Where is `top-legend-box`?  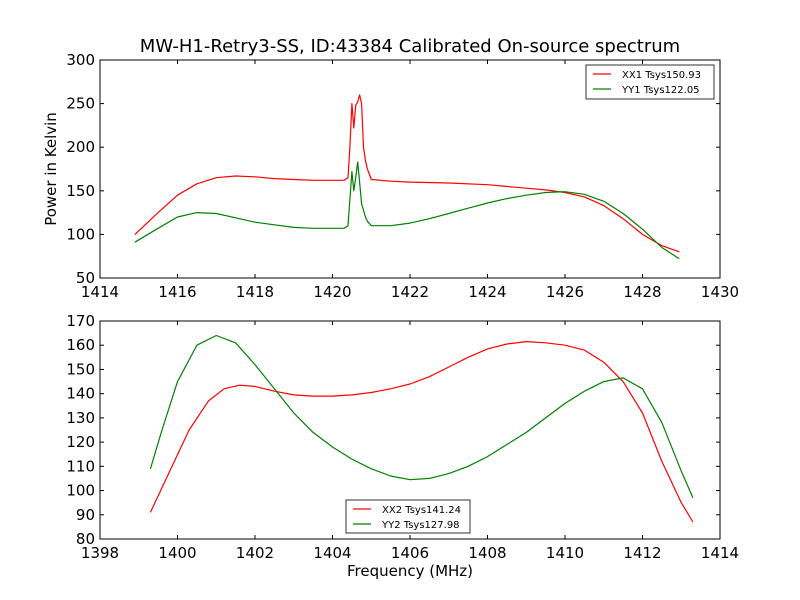 top-legend-box is located at coordinates (650, 82).